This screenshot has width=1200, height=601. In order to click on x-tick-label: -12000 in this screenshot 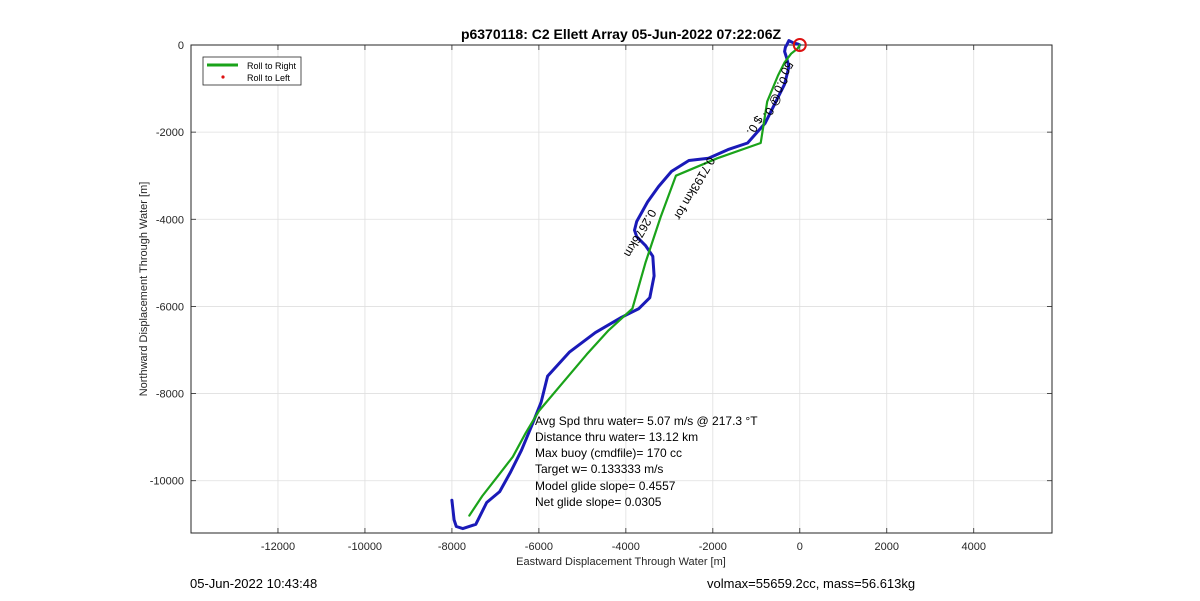, I will do `click(278, 547)`.